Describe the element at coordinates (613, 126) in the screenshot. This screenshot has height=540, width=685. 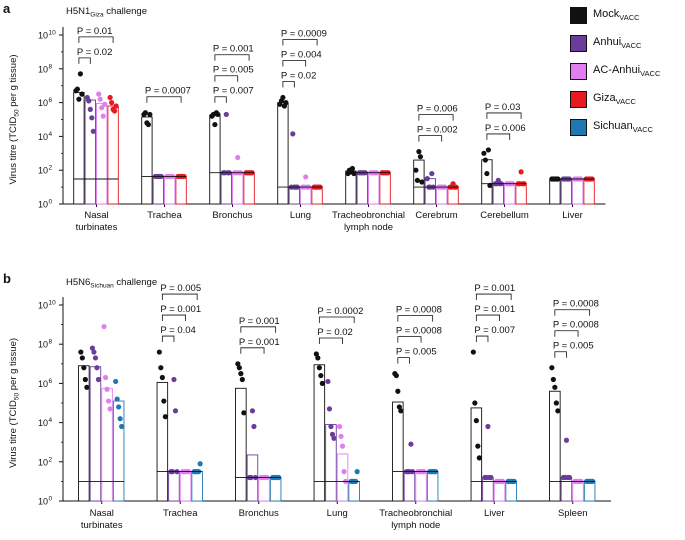
I see `legend-label-sichuan: Sichuan` at that location.